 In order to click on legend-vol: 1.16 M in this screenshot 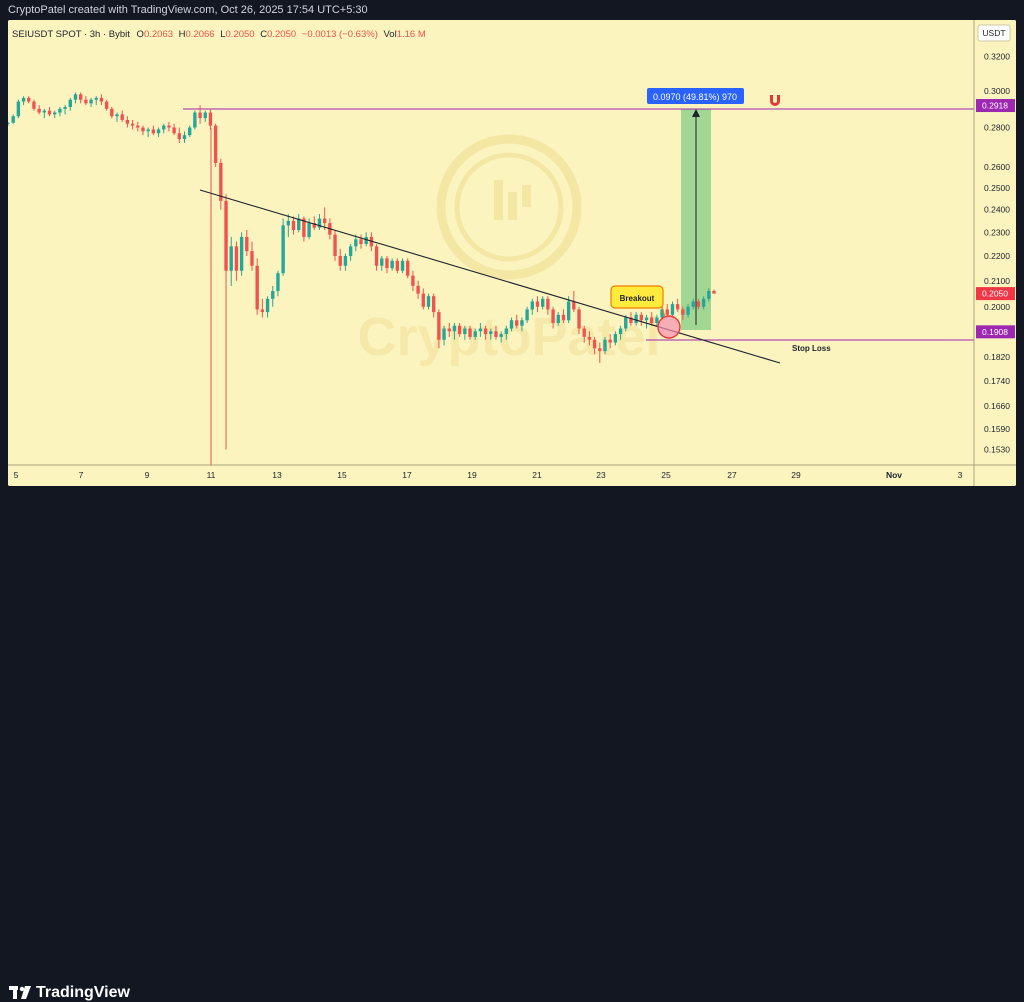, I will do `click(411, 34)`.